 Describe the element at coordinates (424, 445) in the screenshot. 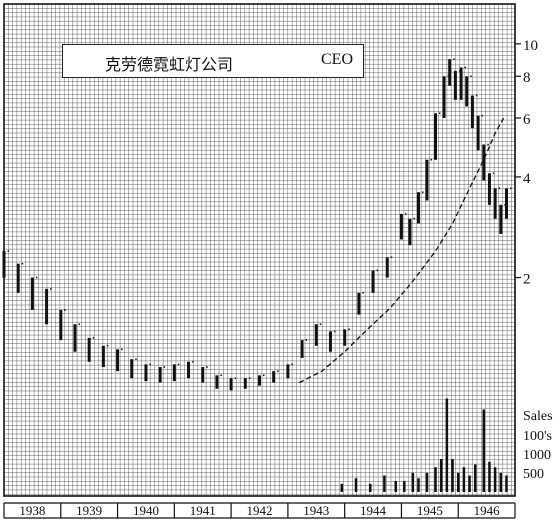

I see `volume-bars` at that location.